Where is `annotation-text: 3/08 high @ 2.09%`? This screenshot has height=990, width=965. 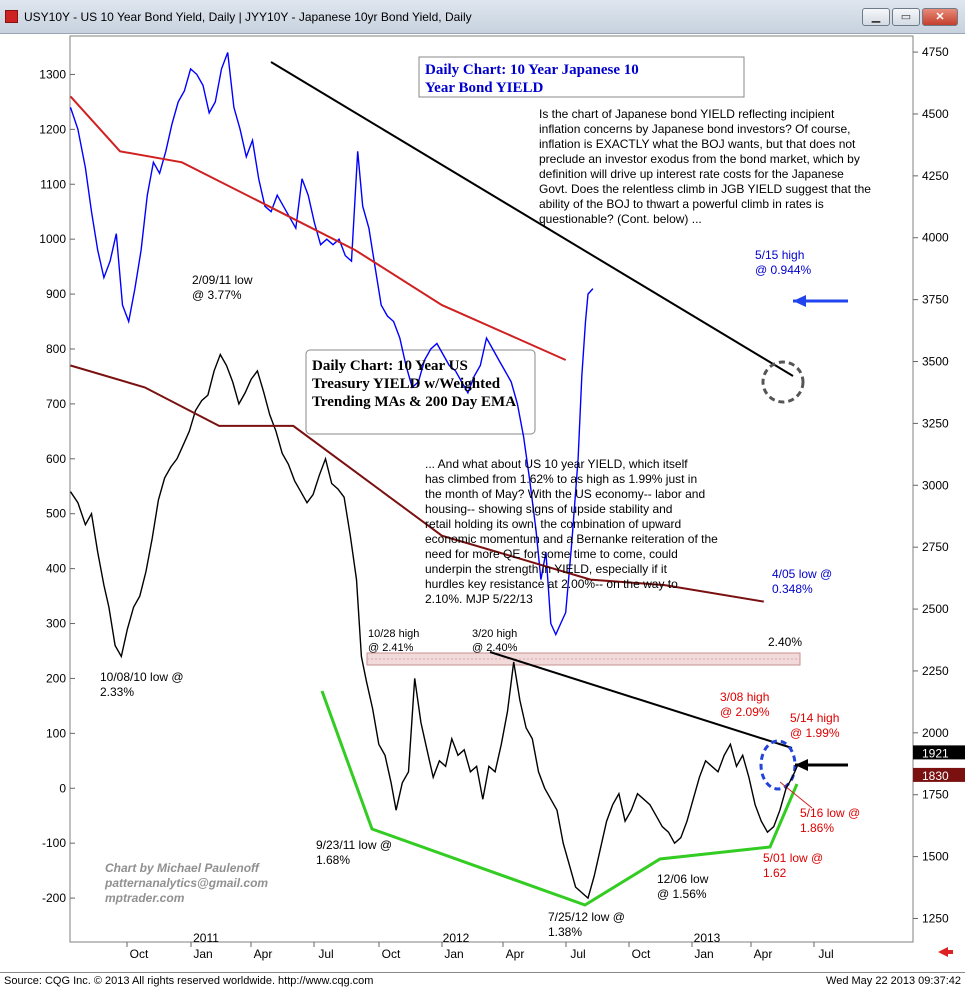
annotation-text: 3/08 high @ 2.09% is located at coordinates (745, 704).